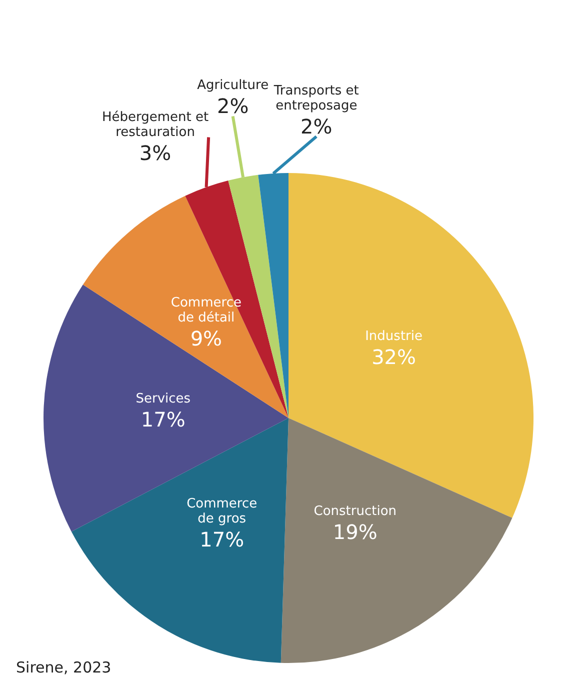  What do you see at coordinates (355, 532) in the screenshot?
I see `data-label: 19%` at bounding box center [355, 532].